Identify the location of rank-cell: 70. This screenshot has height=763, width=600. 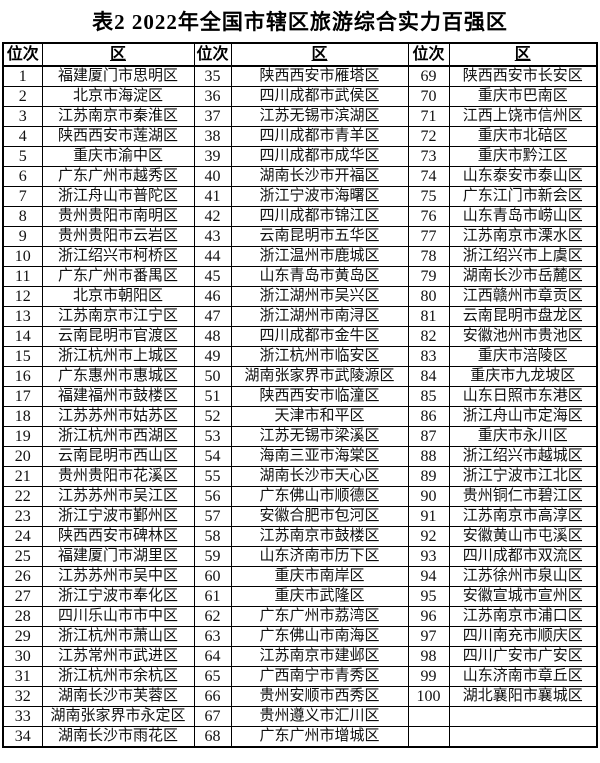
(428, 96).